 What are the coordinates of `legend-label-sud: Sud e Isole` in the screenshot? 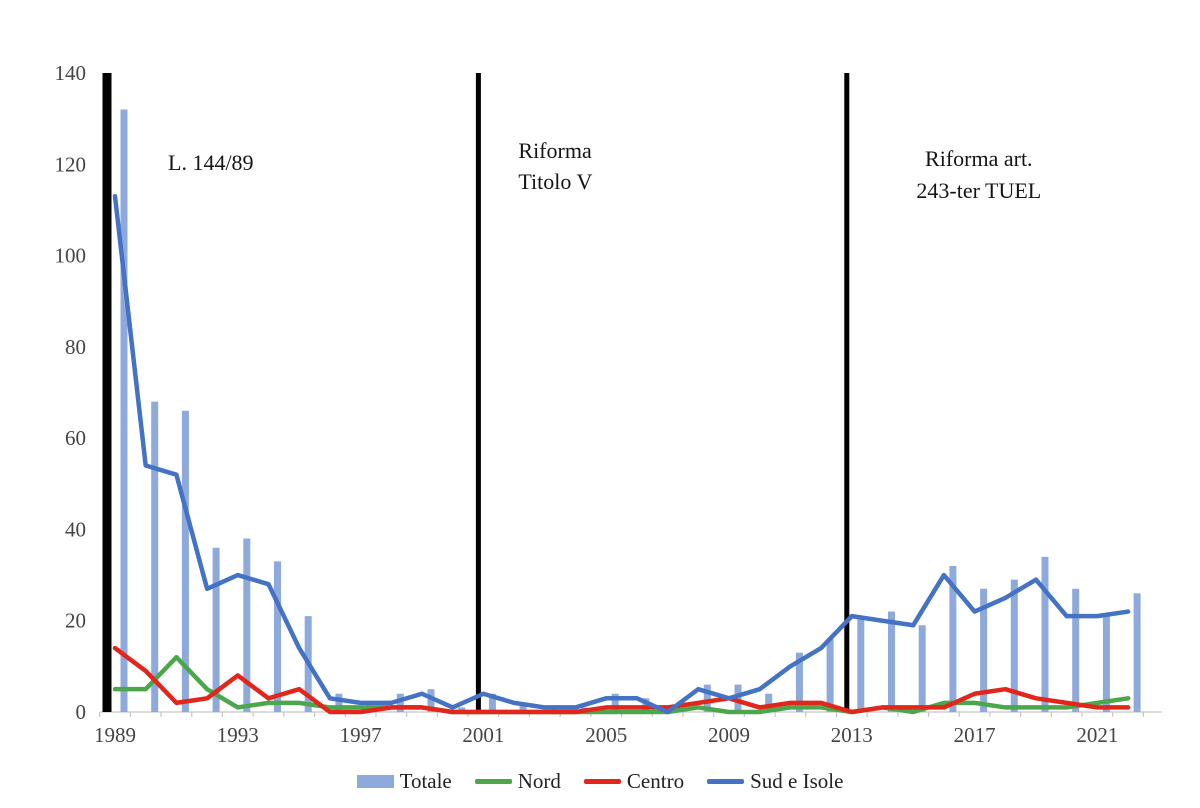 It's located at (797, 781).